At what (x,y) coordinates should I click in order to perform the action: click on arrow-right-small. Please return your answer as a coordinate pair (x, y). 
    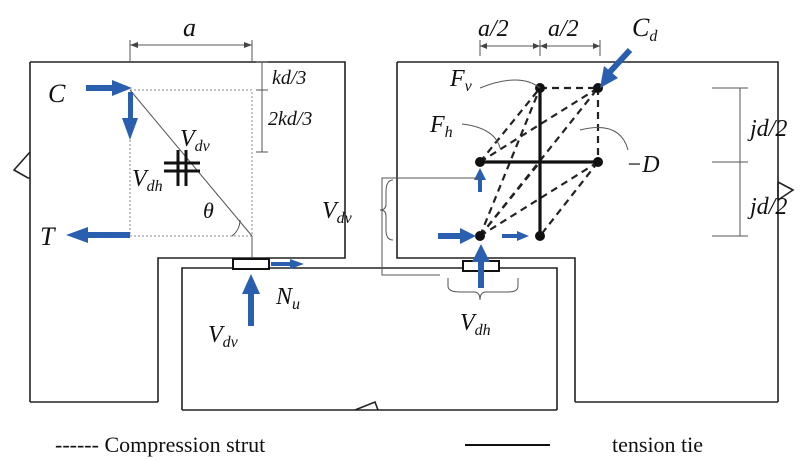
    Looking at the image, I should click on (515, 236).